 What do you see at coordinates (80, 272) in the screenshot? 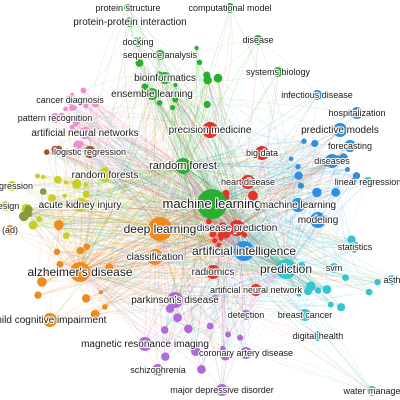
I see `node-alzheimers-disease` at bounding box center [80, 272].